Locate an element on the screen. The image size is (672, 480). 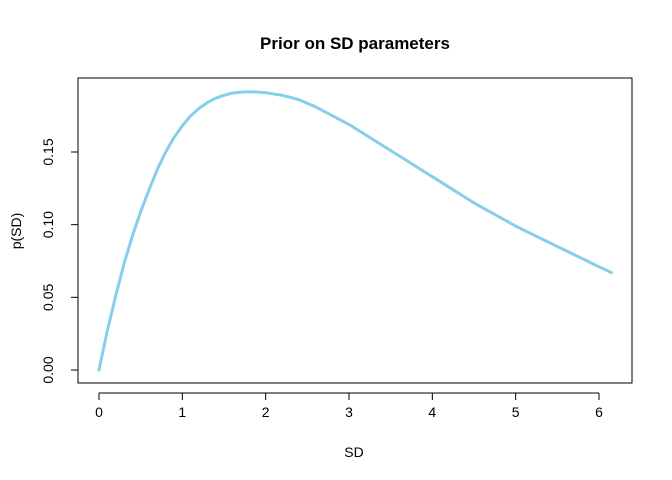
y-axis-label: p(SD) is located at coordinates (16, 231).